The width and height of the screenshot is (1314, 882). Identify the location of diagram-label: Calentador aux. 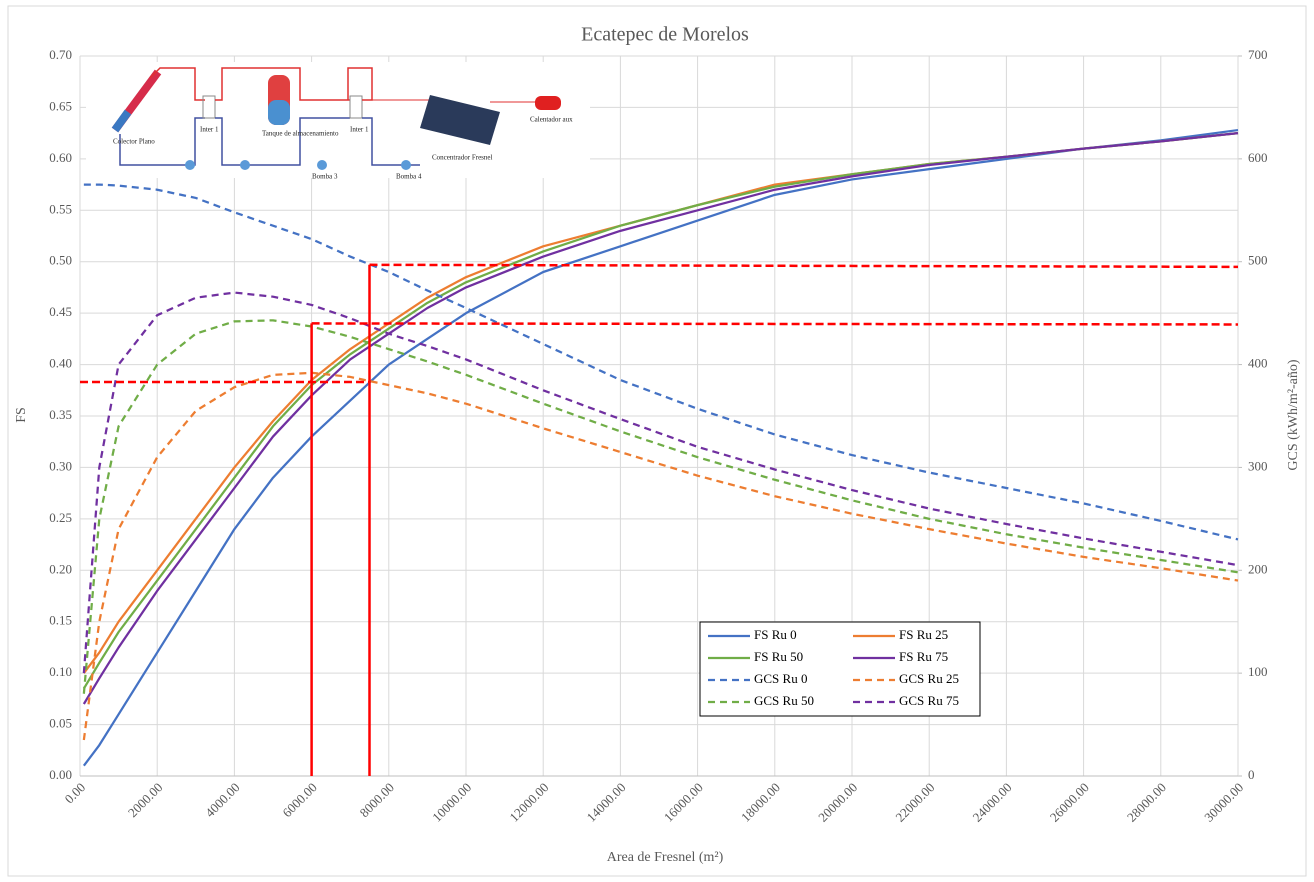
(551, 120).